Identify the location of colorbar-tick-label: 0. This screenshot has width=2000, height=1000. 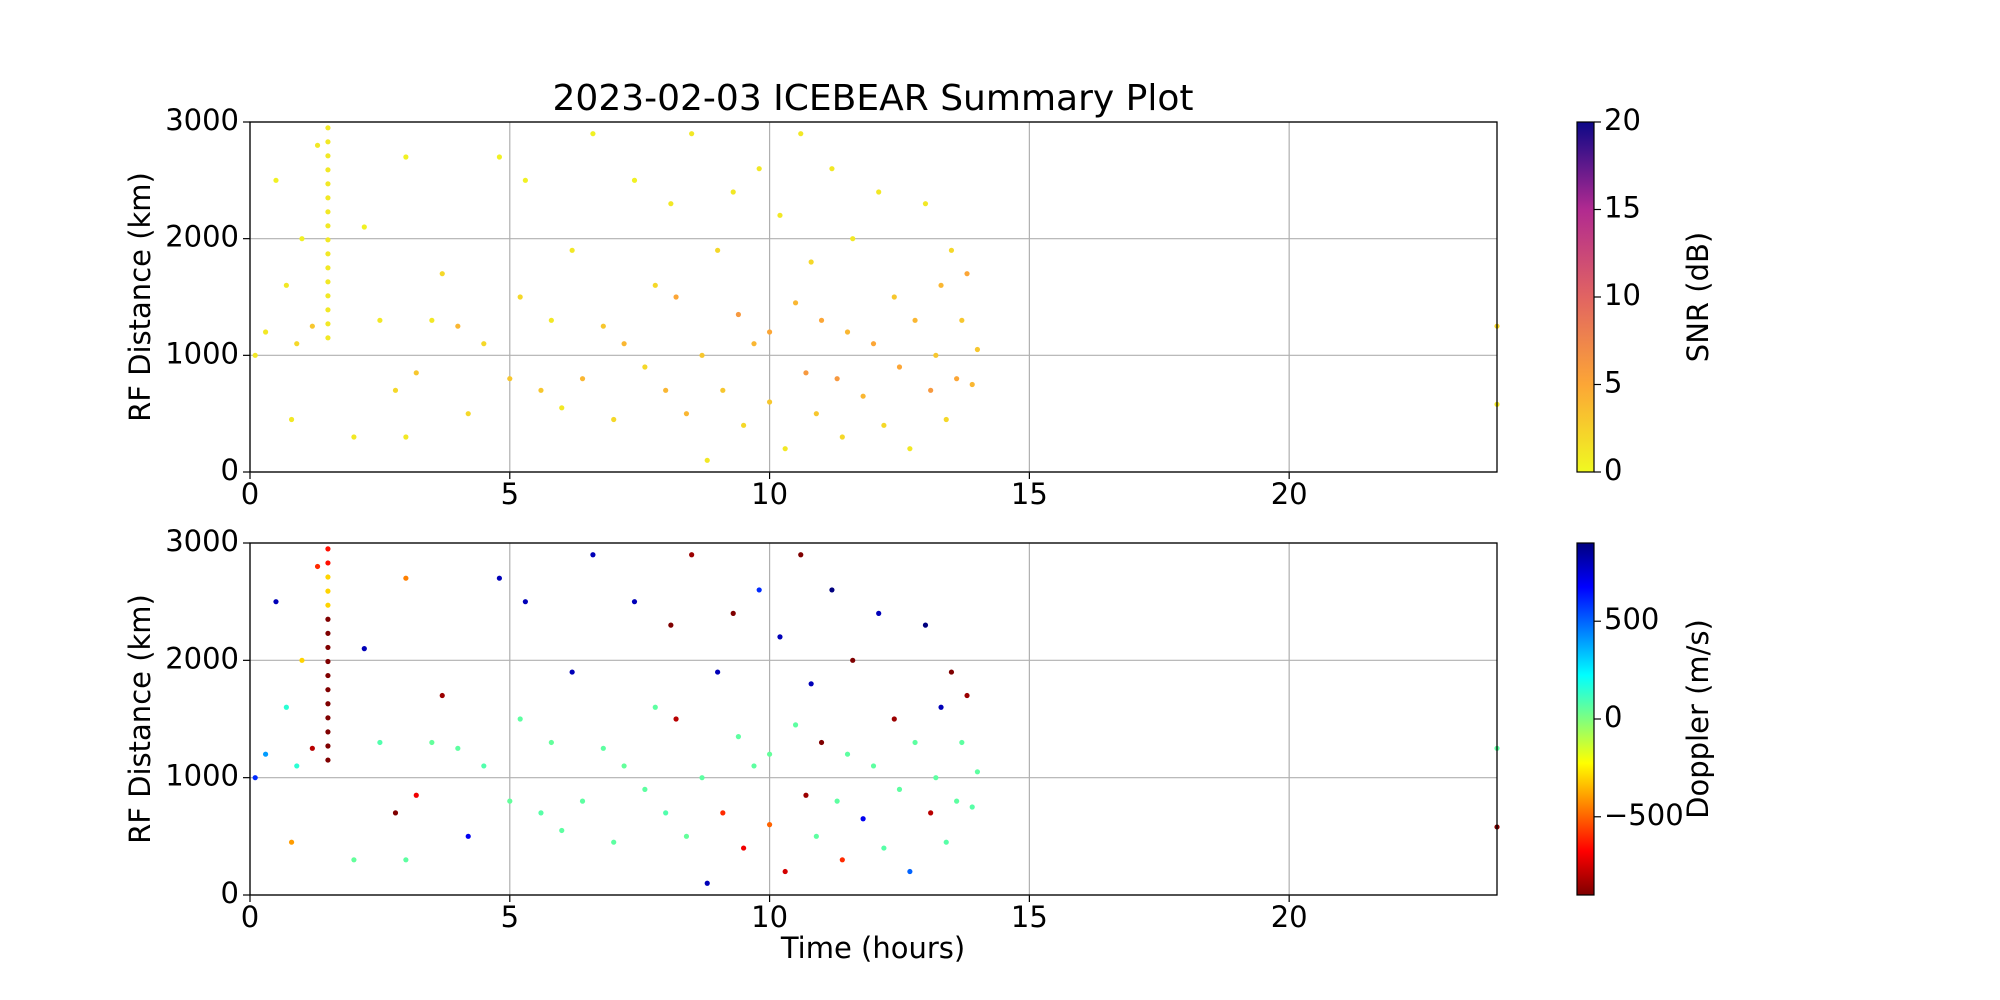
(1613, 717).